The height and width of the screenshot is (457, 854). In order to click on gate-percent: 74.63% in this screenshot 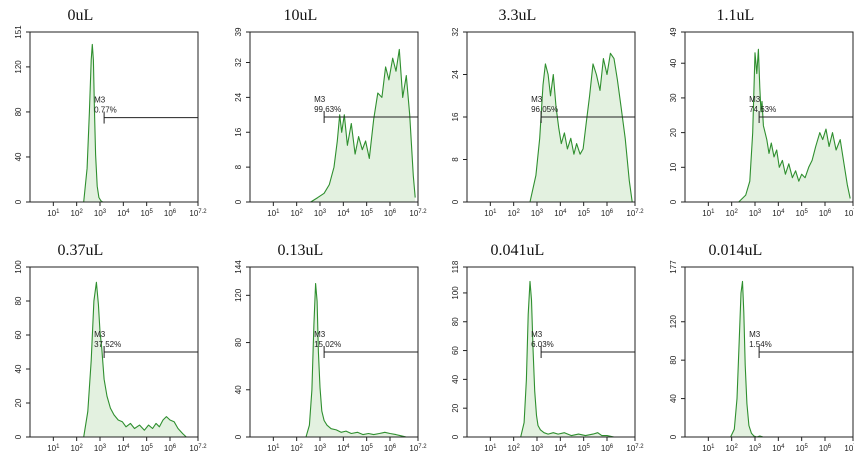, I will do `click(762, 109)`.